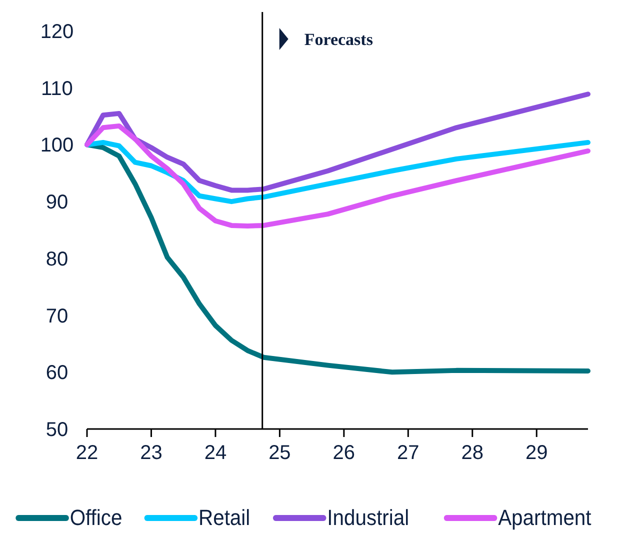 Image resolution: width=617 pixels, height=539 pixels. Describe the element at coordinates (57, 316) in the screenshot. I see `y-tick-label: 70` at that location.